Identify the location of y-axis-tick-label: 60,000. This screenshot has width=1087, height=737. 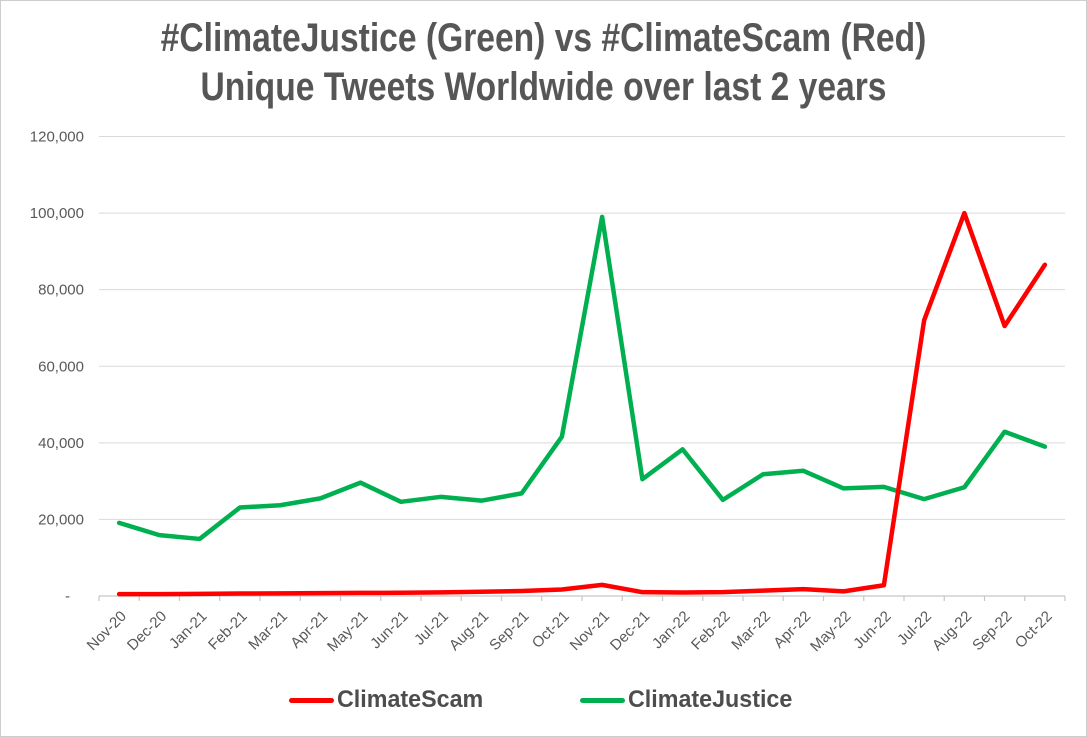
(61, 366).